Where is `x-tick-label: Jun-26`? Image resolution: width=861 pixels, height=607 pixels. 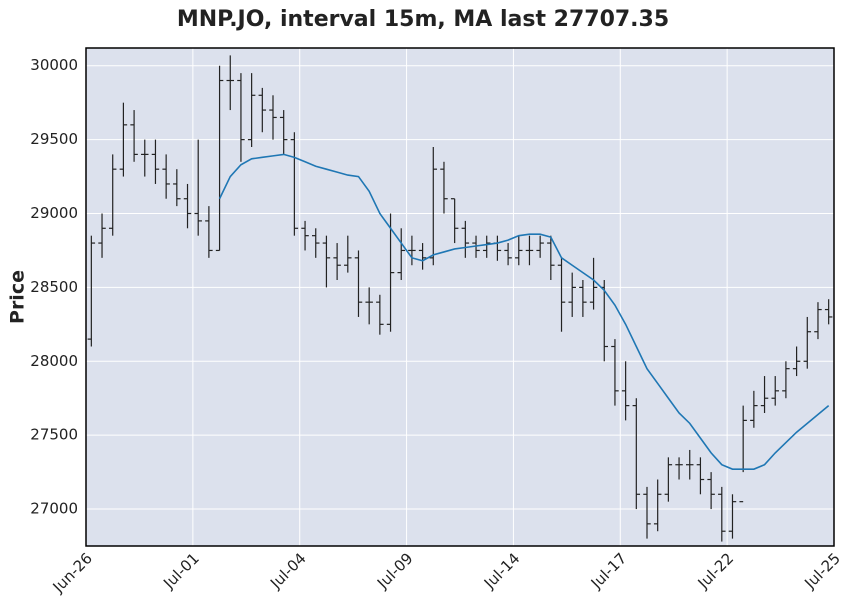
x-tick-label: Jun-26 is located at coordinates (72, 572).